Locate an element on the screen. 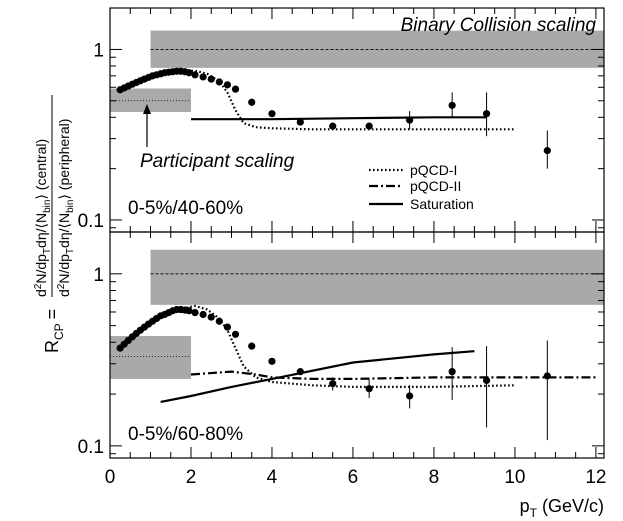 The image size is (623, 521). binary-scaling-annotation: Binary Collision scaling is located at coordinates (499, 25).